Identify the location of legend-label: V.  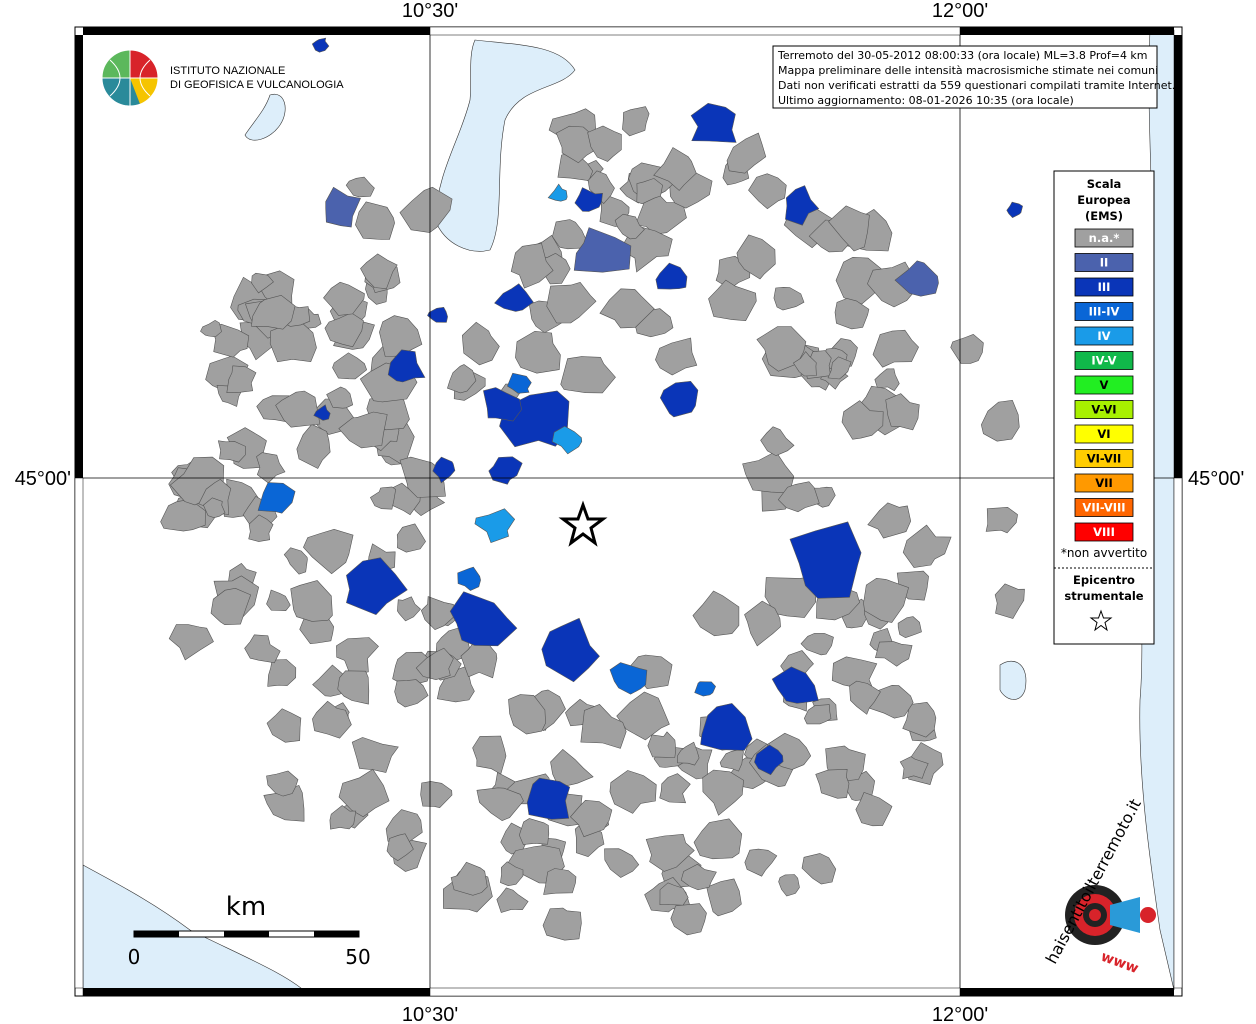
(1104, 385).